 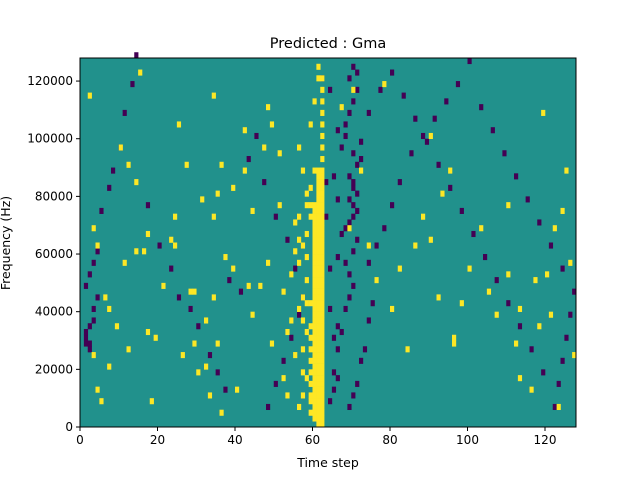 I want to click on y-tick-label: 40000, so click(x=54, y=312).